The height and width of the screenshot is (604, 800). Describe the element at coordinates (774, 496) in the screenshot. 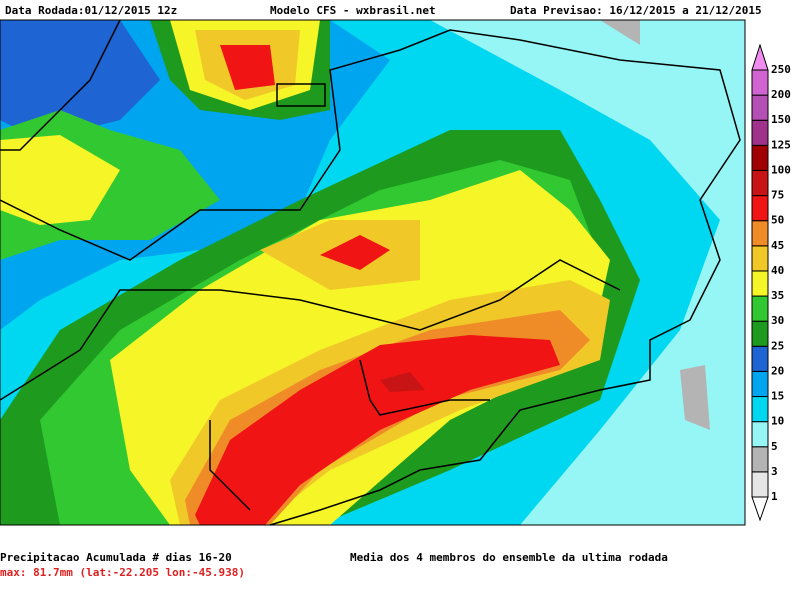

I see `colorbar-label: 1` at that location.